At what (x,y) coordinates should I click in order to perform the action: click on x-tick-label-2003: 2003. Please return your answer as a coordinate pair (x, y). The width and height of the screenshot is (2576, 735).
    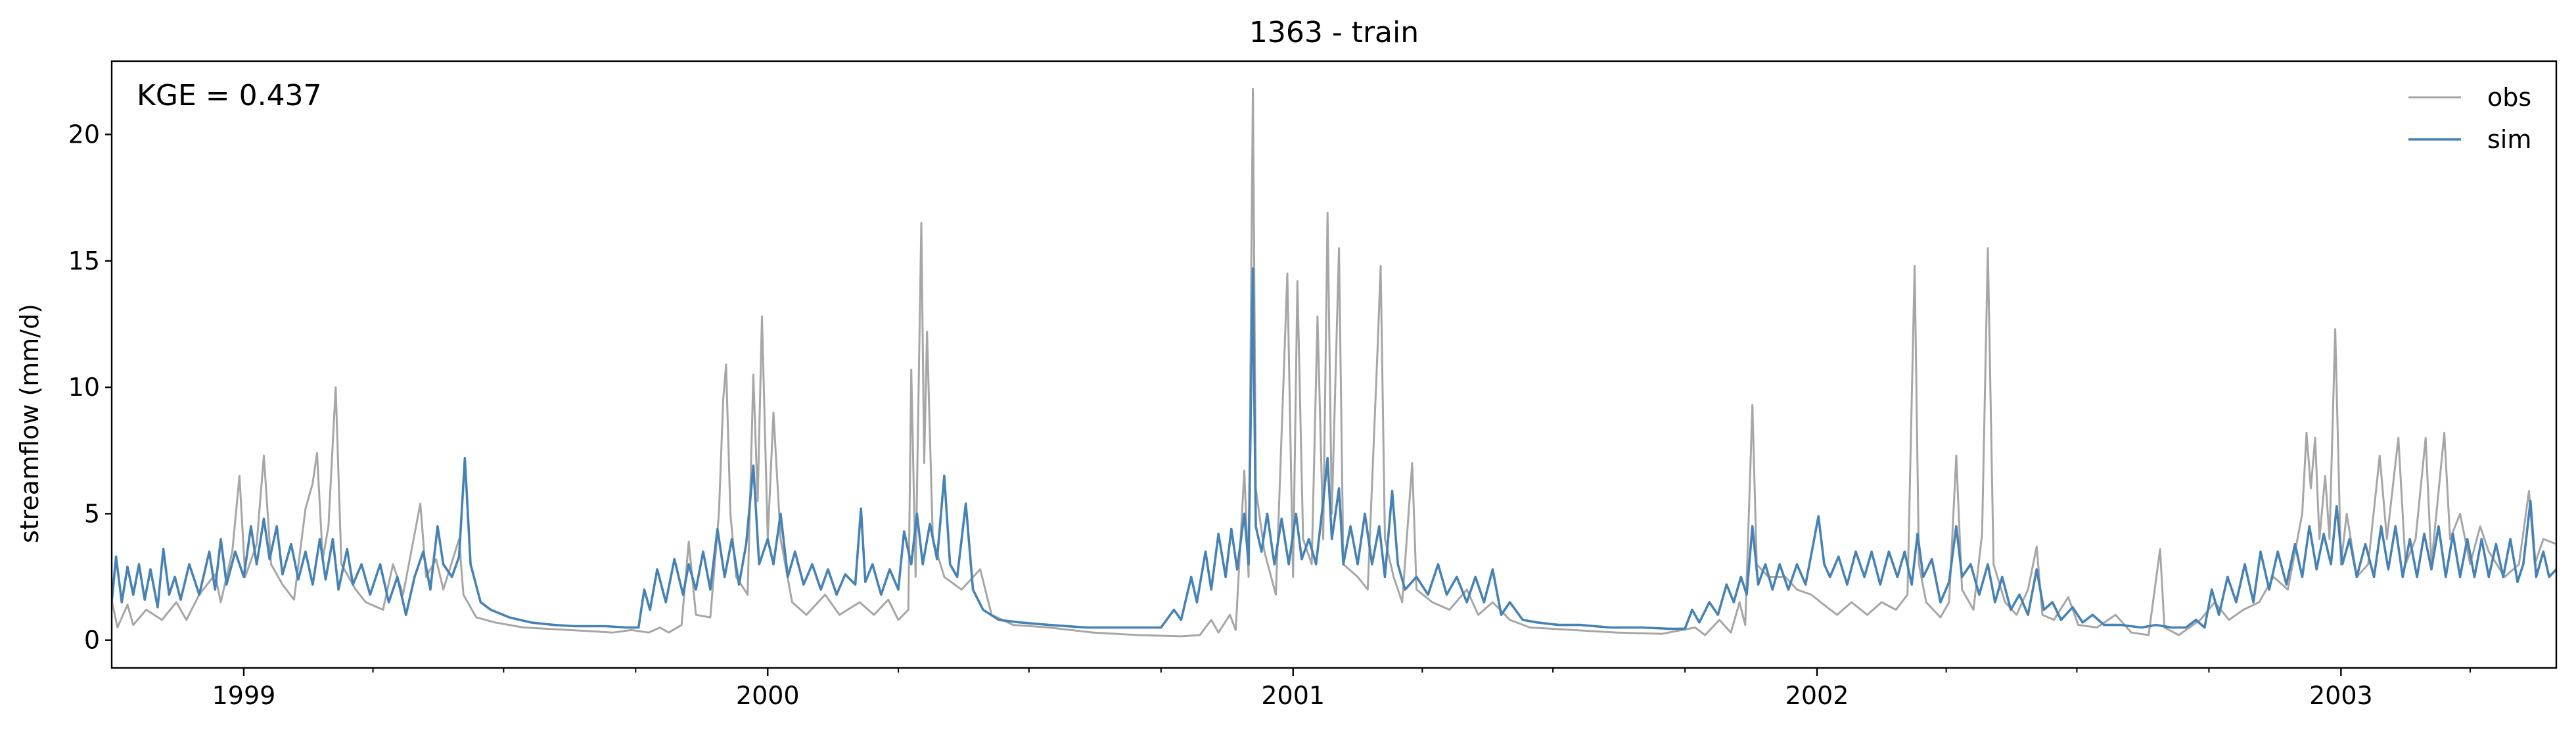
    Looking at the image, I should click on (2341, 695).